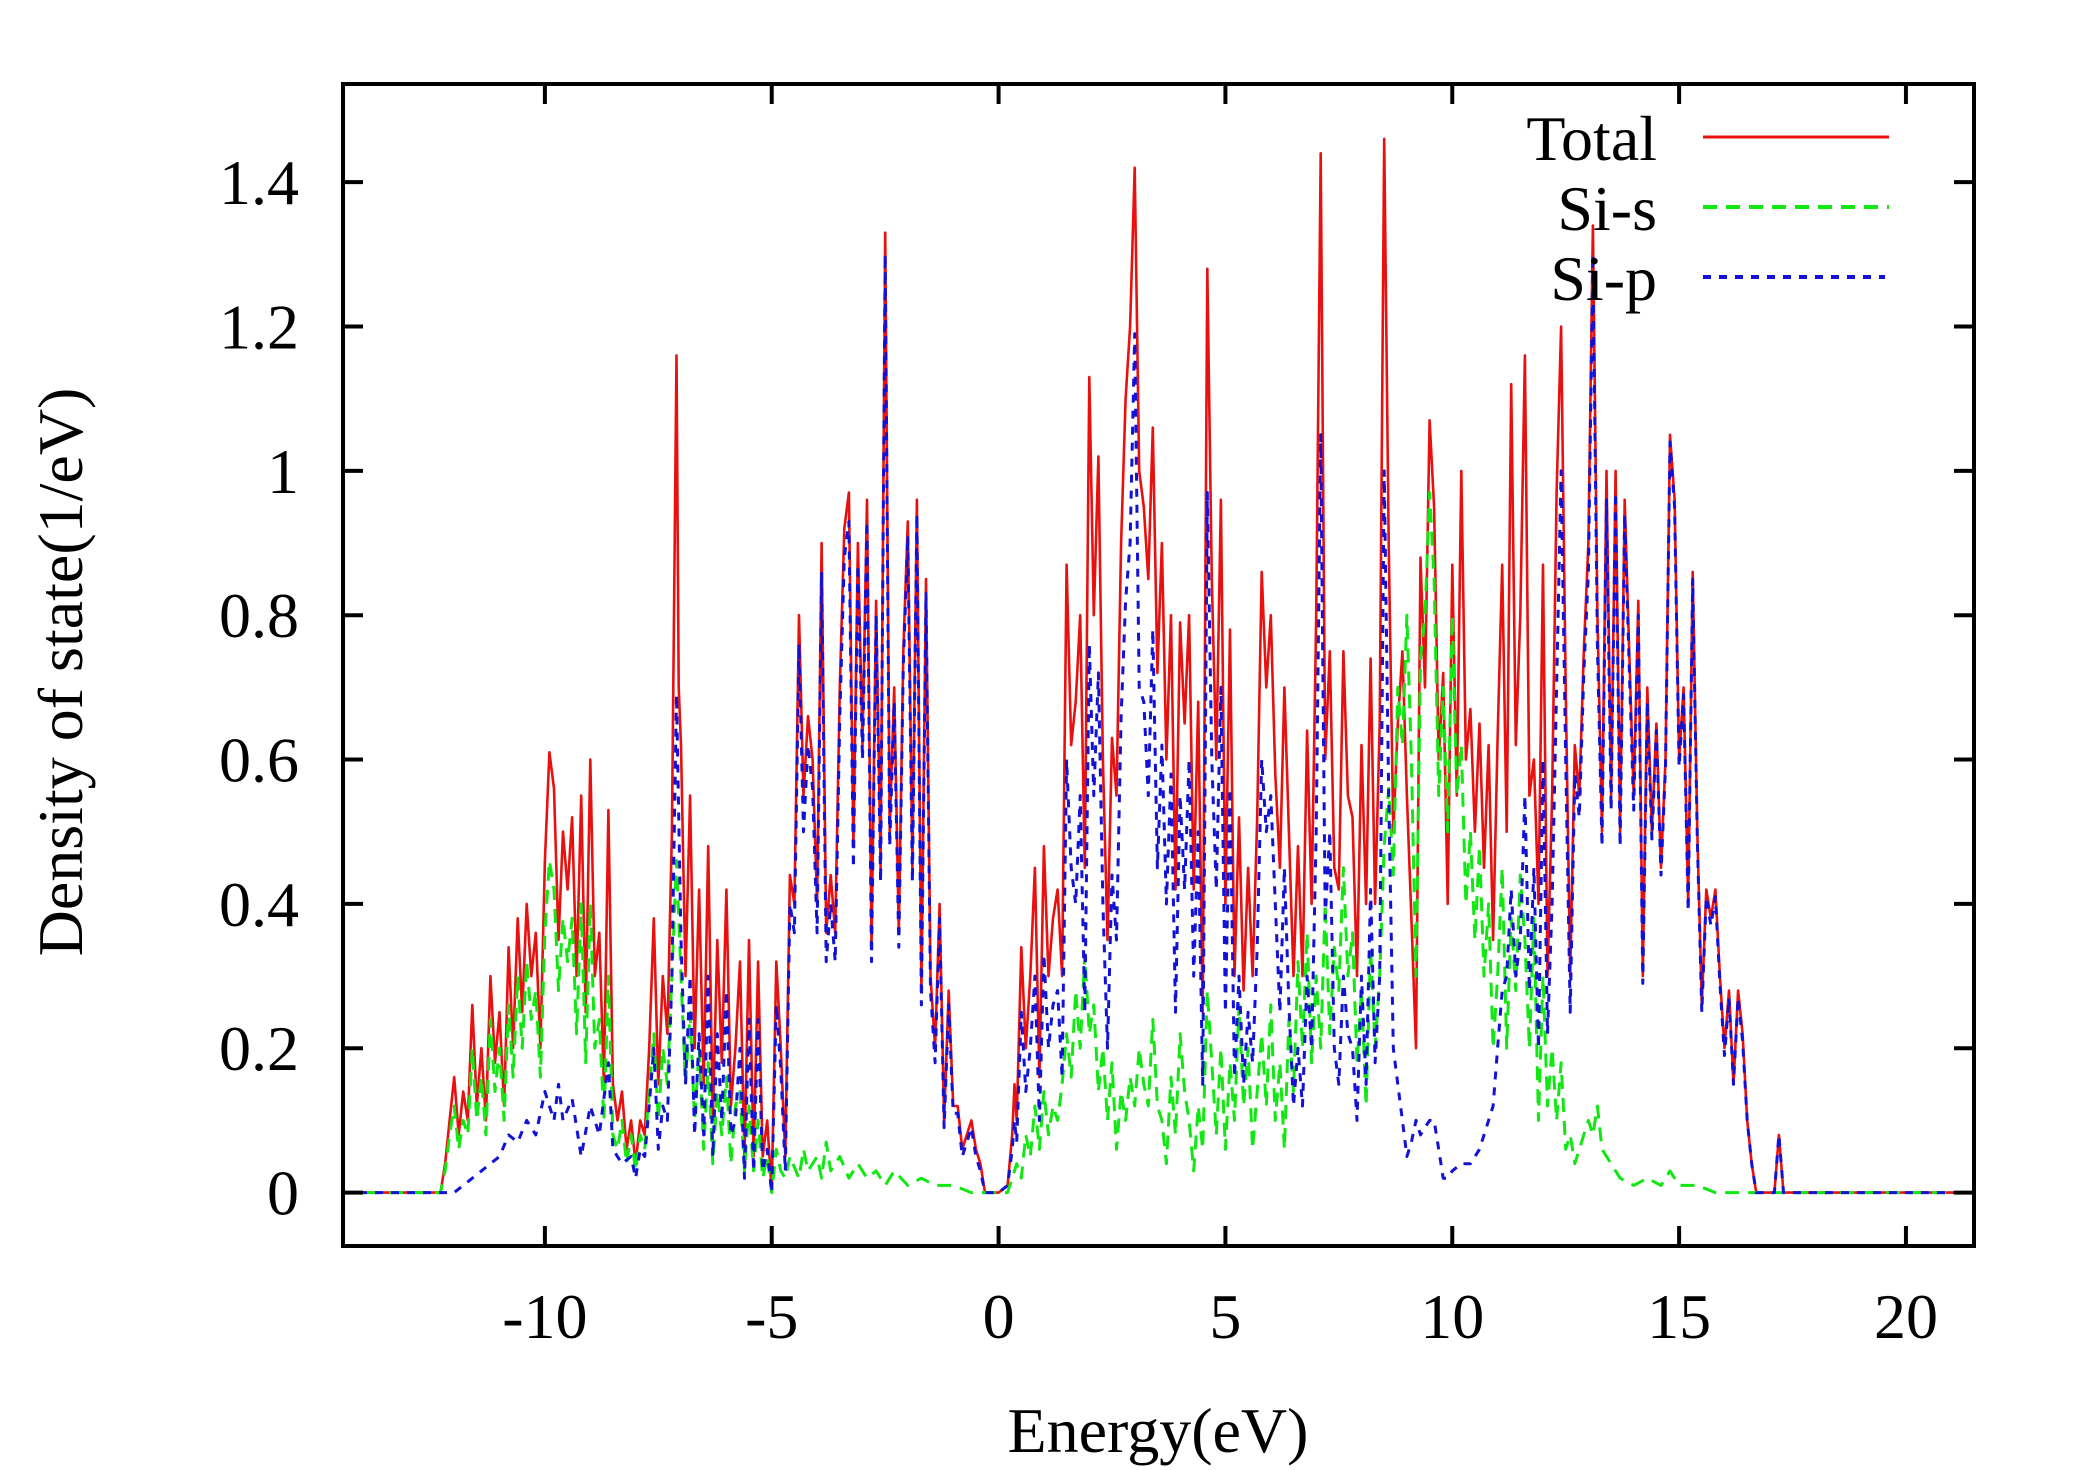  Describe the element at coordinates (259, 615) in the screenshot. I see `y-tick-label: 0.8` at that location.